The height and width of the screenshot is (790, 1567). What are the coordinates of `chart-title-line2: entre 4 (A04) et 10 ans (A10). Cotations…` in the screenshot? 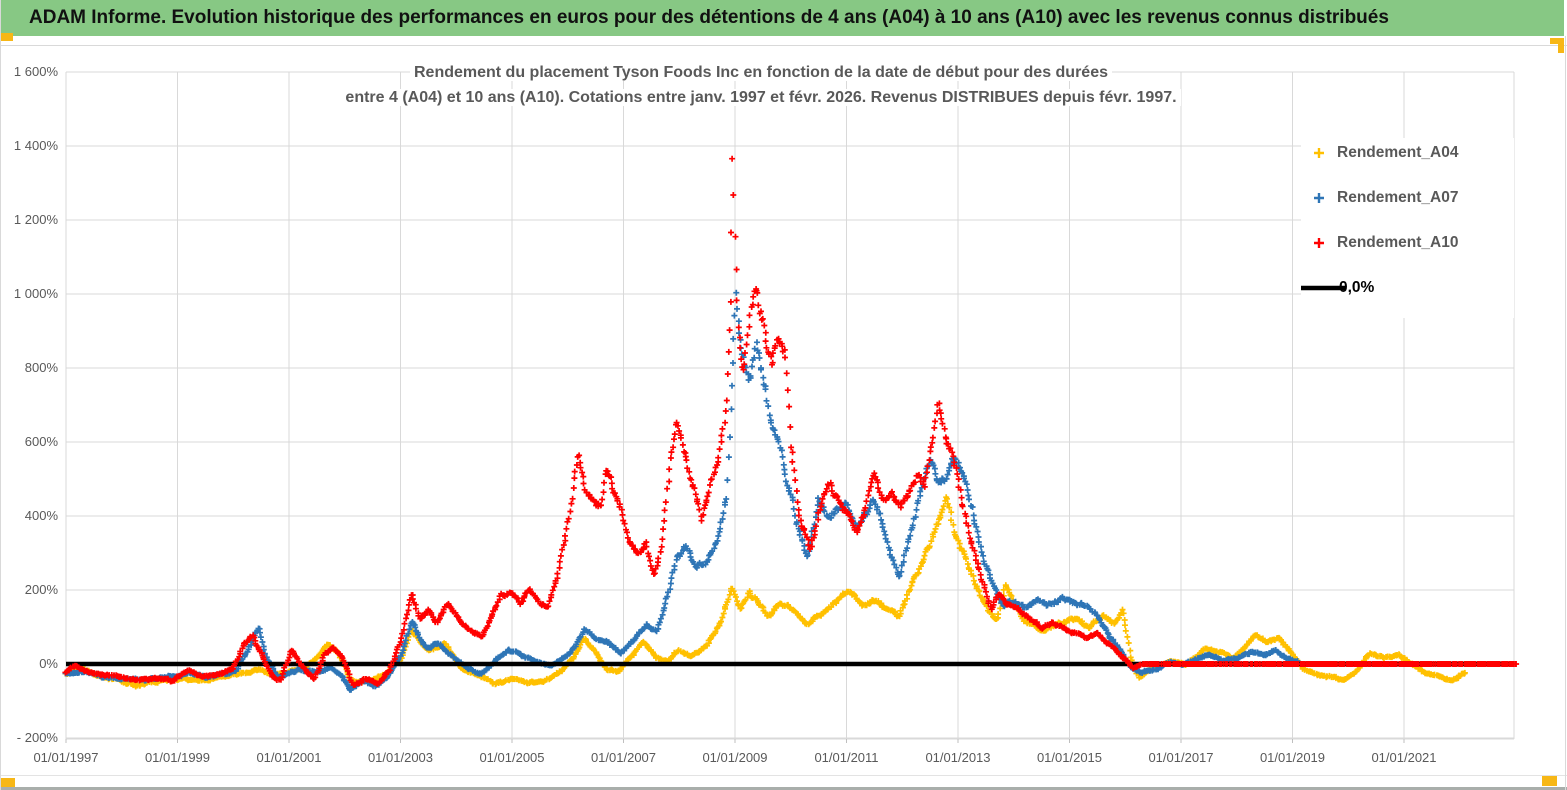 It's located at (761, 97).